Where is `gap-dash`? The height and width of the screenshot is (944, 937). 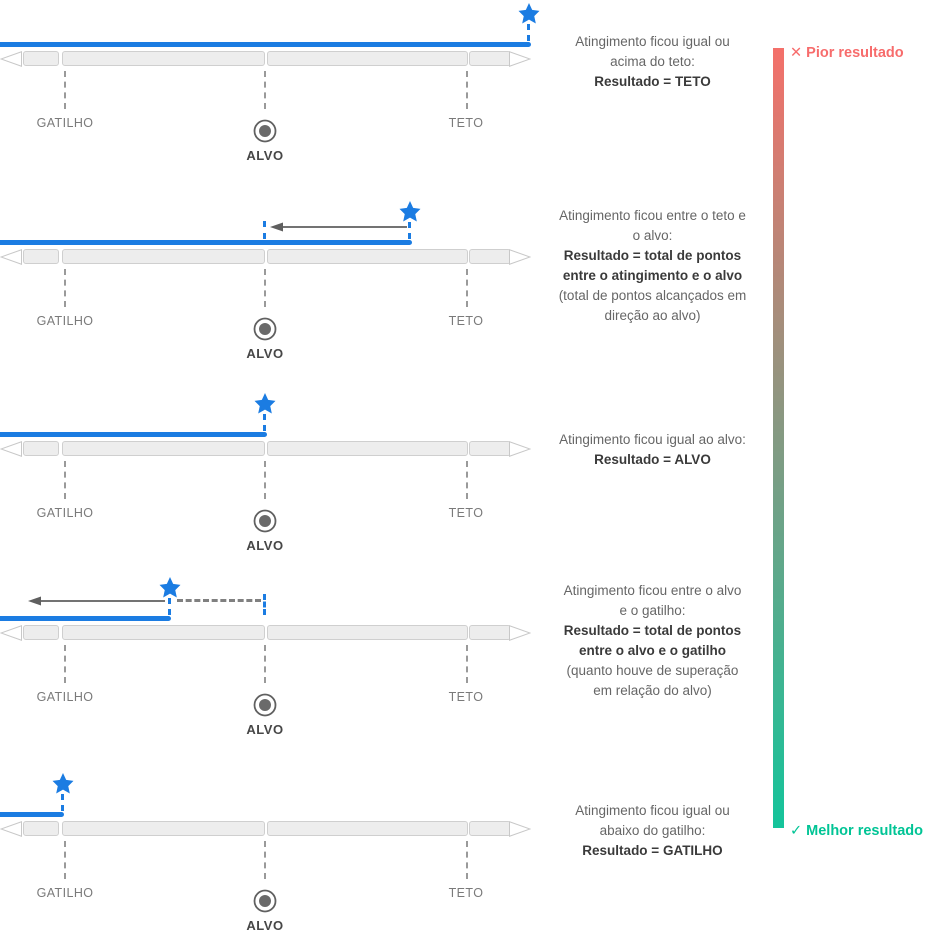
gap-dash is located at coordinates (219, 600).